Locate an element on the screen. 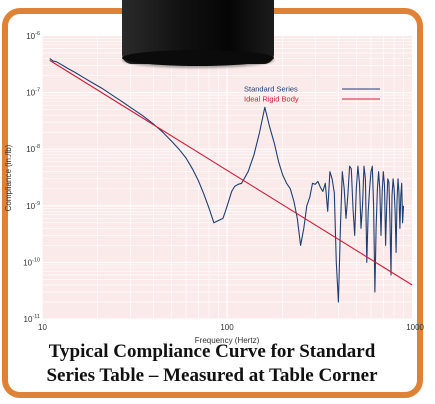 This screenshot has width=435, height=404. y-tick-label: 10⁻⁷ is located at coordinates (33, 93).